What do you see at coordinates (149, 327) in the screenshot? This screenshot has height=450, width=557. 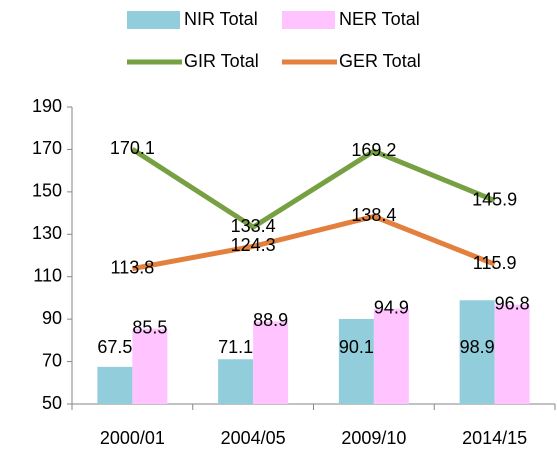 I see `data-label: 85.5` at bounding box center [149, 327].